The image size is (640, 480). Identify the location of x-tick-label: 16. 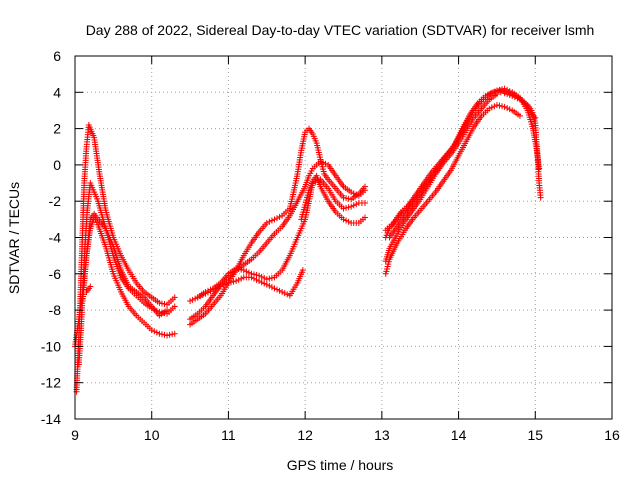
(612, 435).